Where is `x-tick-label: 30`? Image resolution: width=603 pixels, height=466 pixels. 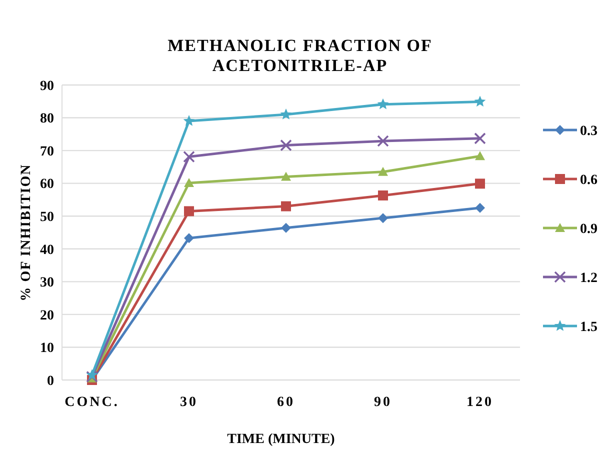
x-tick-label: 30 is located at coordinates (189, 402).